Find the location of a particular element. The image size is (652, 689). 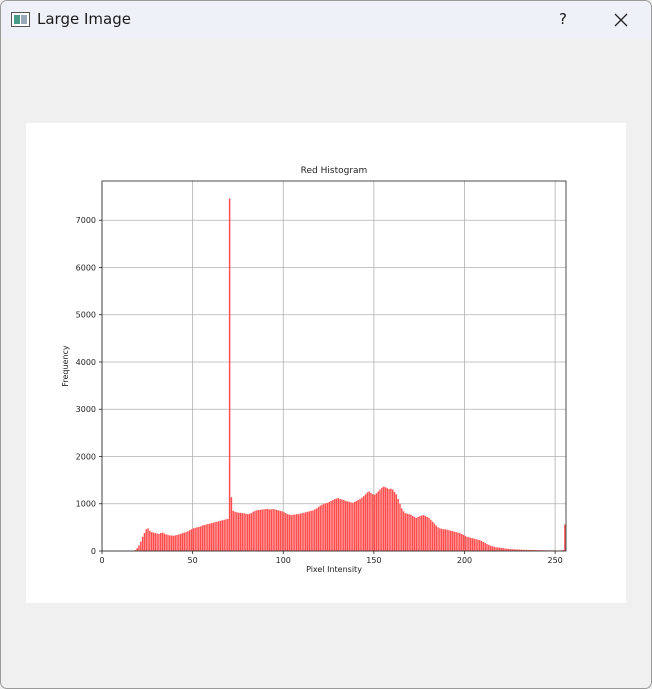

x-tick-label: 100 is located at coordinates (283, 560).